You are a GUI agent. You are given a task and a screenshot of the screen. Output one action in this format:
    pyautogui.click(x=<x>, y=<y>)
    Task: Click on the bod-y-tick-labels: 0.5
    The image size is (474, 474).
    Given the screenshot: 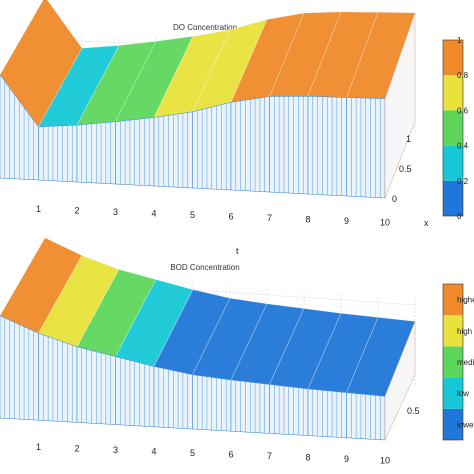 What is the action you would take?
    pyautogui.click(x=413, y=411)
    